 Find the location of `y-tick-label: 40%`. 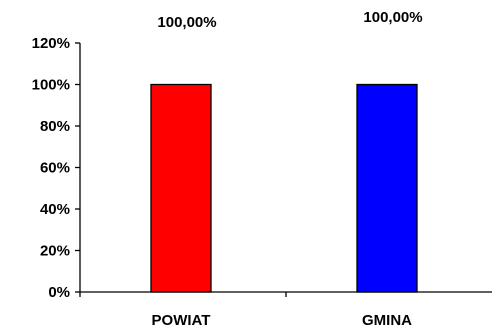

y-tick-label: 40% is located at coordinates (55, 209).